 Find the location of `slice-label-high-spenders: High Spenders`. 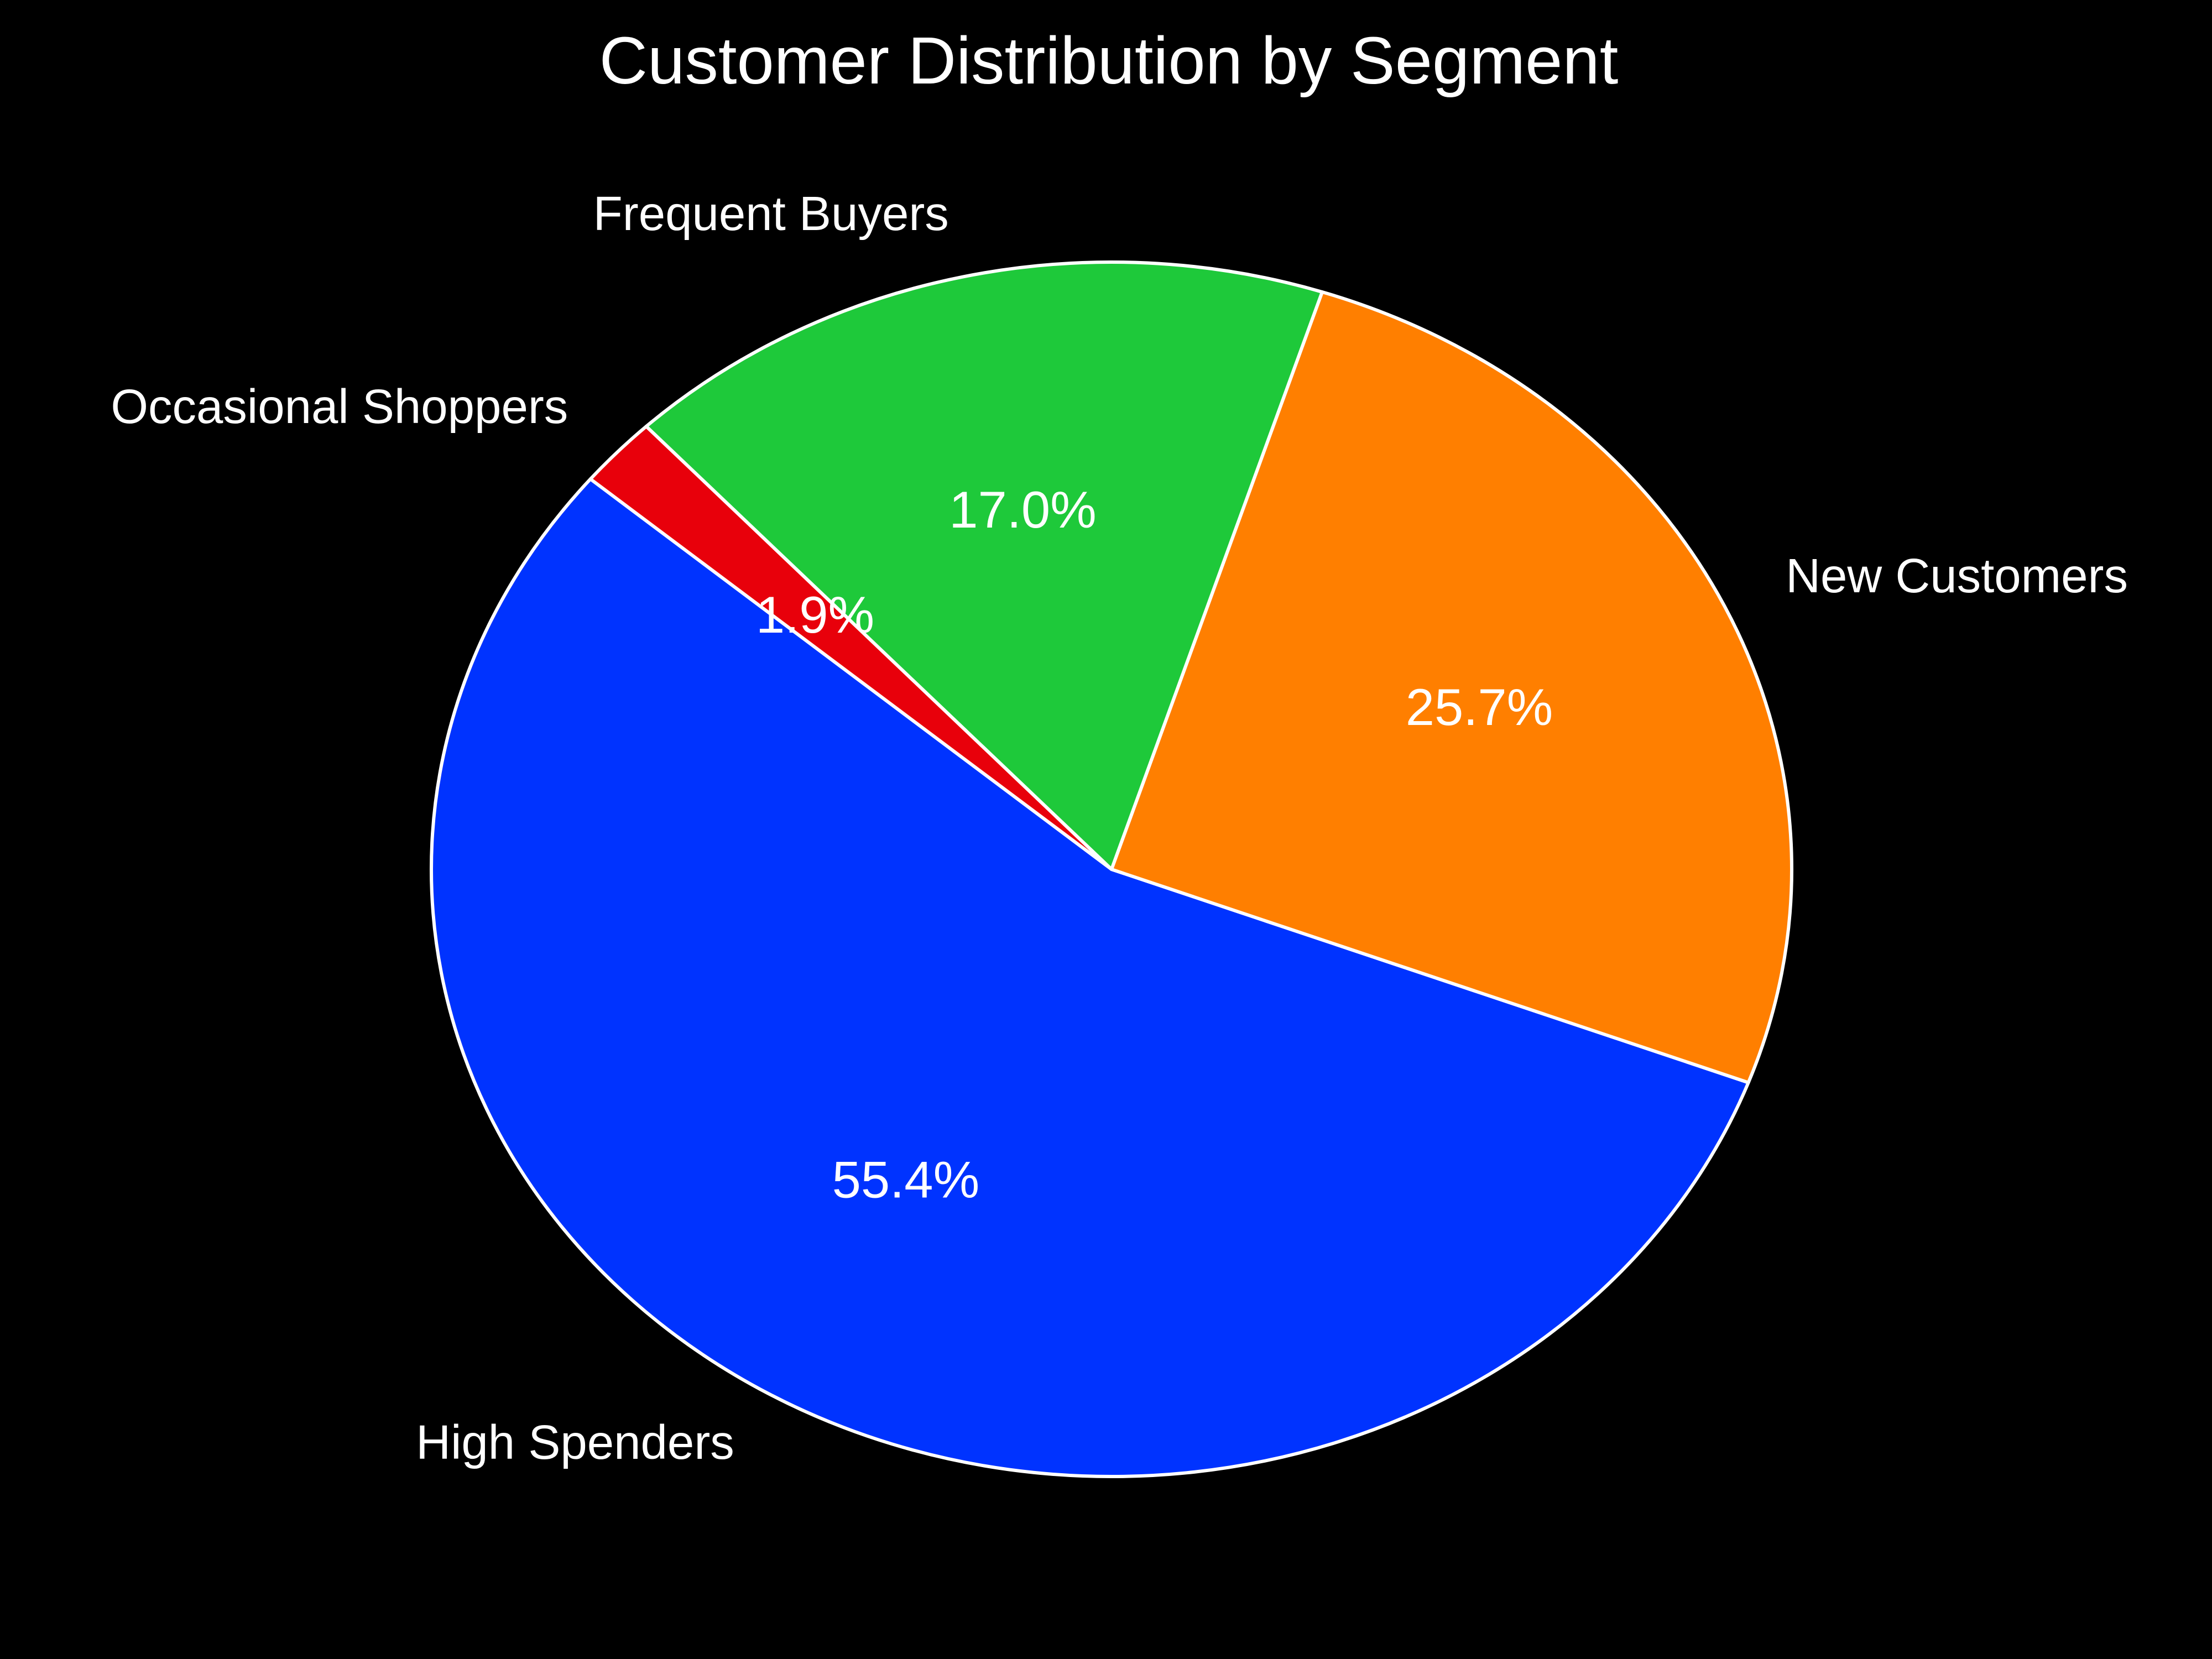

slice-label-high-spenders: High Spenders is located at coordinates (575, 1443).